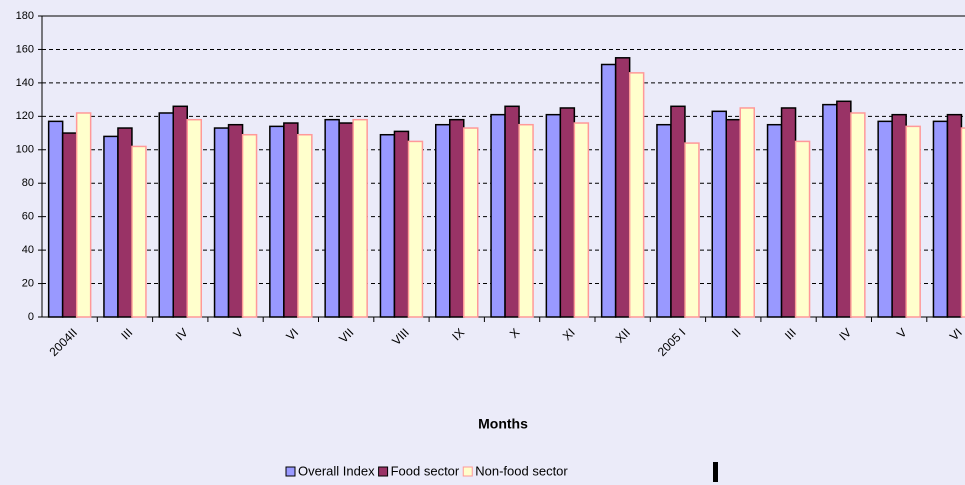 The image size is (965, 485). I want to click on y-tick-label: 140, so click(25, 83).